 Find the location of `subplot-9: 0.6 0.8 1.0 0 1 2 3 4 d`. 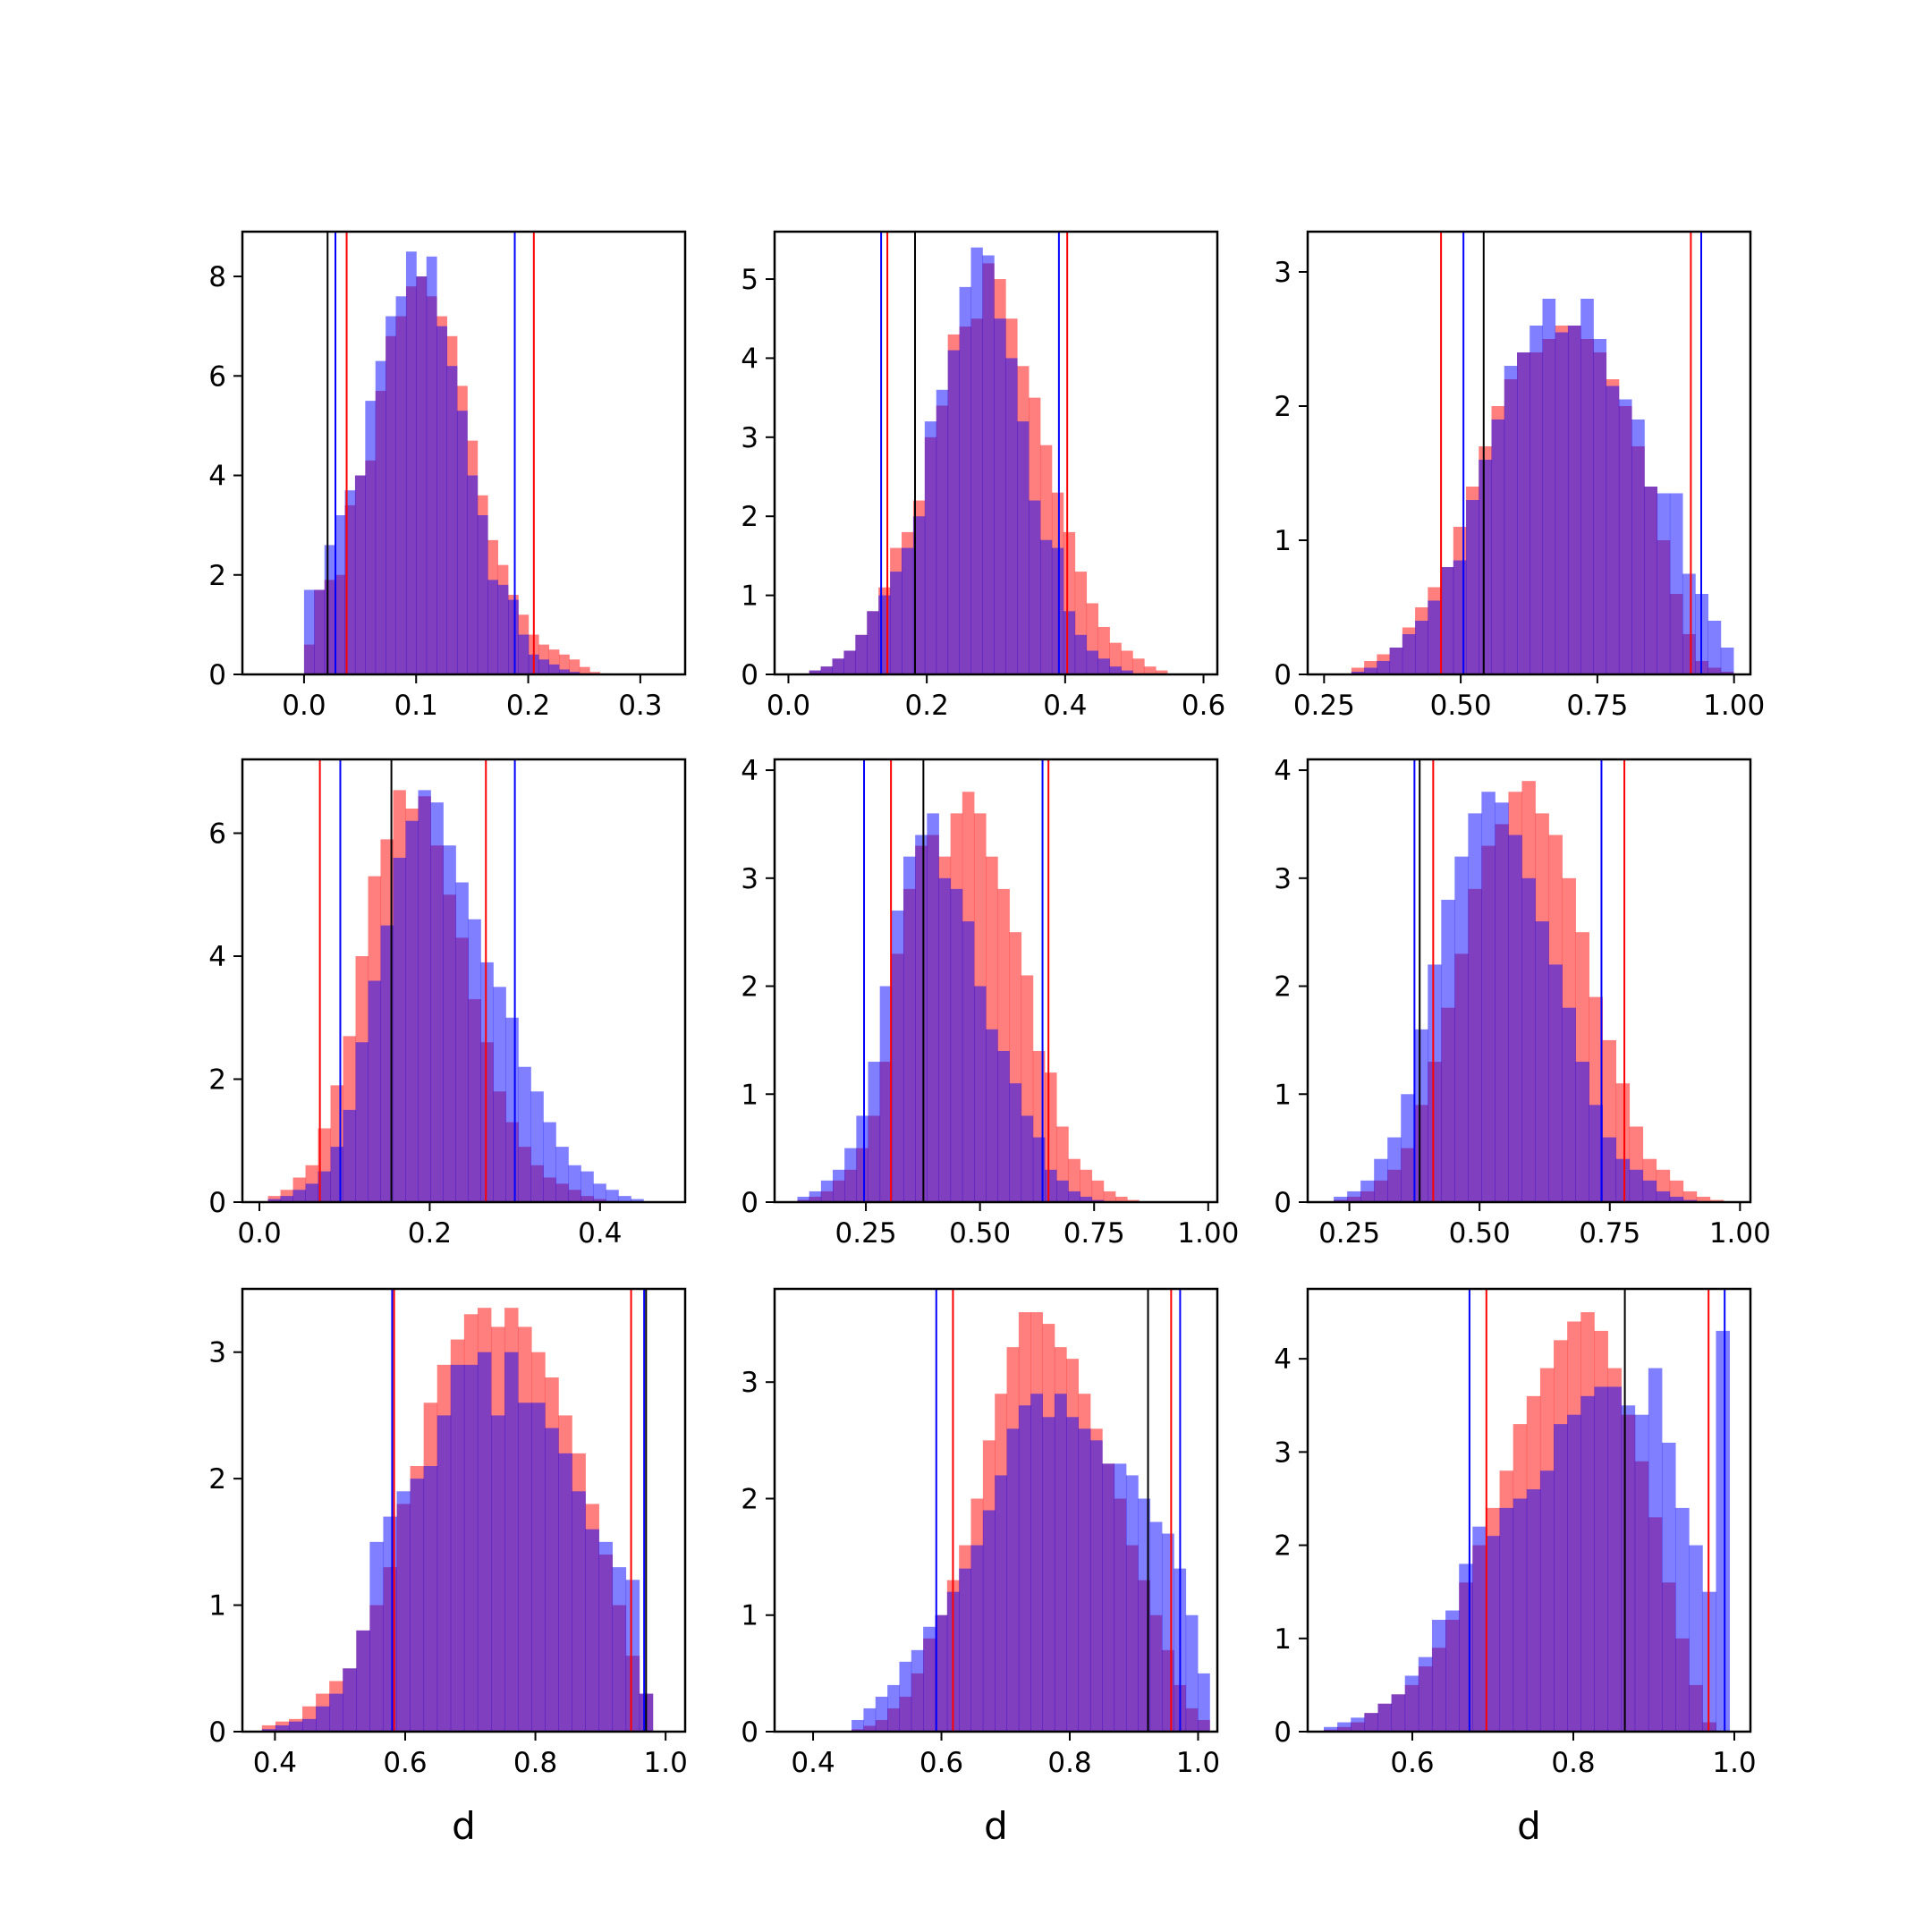

subplot-9: 0.6 0.8 1.0 0 1 2 3 4 d is located at coordinates (1515, 1567).